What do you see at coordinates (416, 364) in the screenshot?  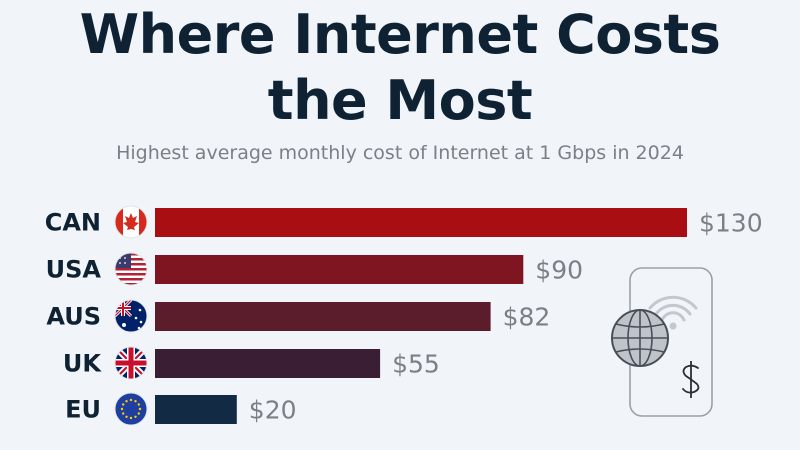 I see `value-label-uk: $55` at bounding box center [416, 364].